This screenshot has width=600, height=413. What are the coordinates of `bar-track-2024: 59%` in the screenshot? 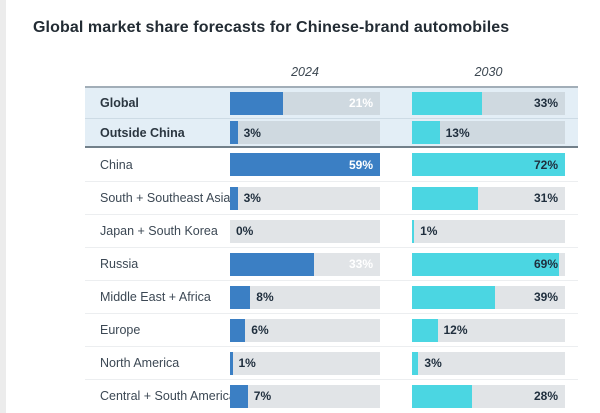 It's located at (305, 164).